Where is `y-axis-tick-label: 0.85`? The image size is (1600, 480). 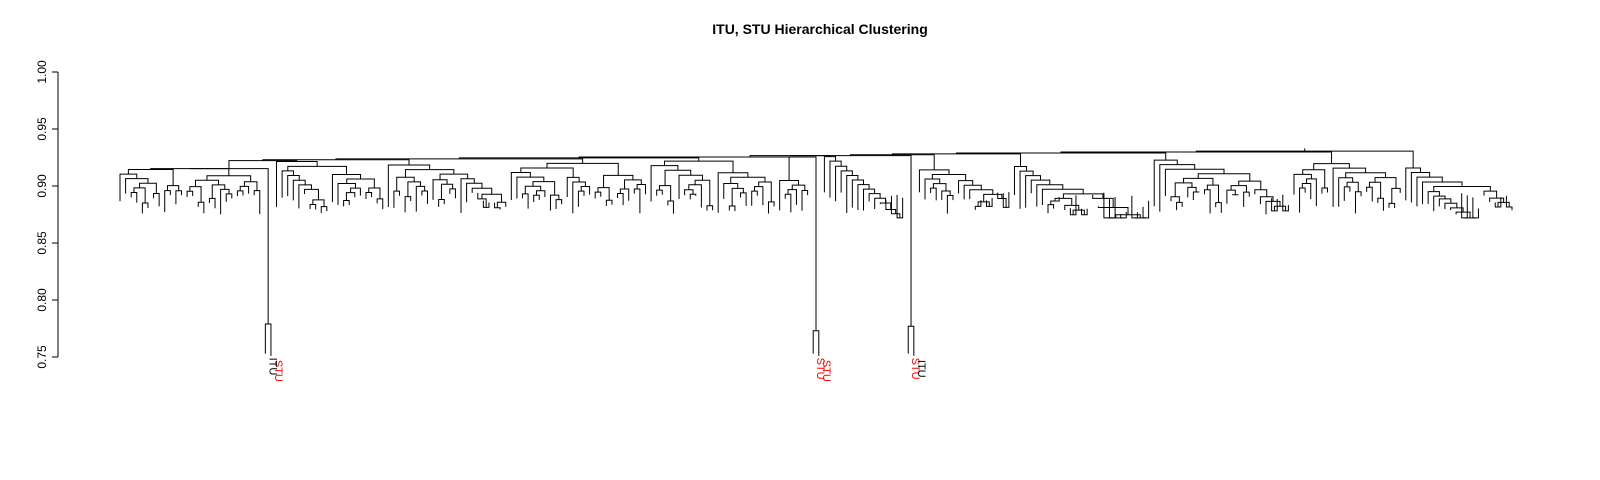 y-axis-tick-label: 0.85 is located at coordinates (42, 243).